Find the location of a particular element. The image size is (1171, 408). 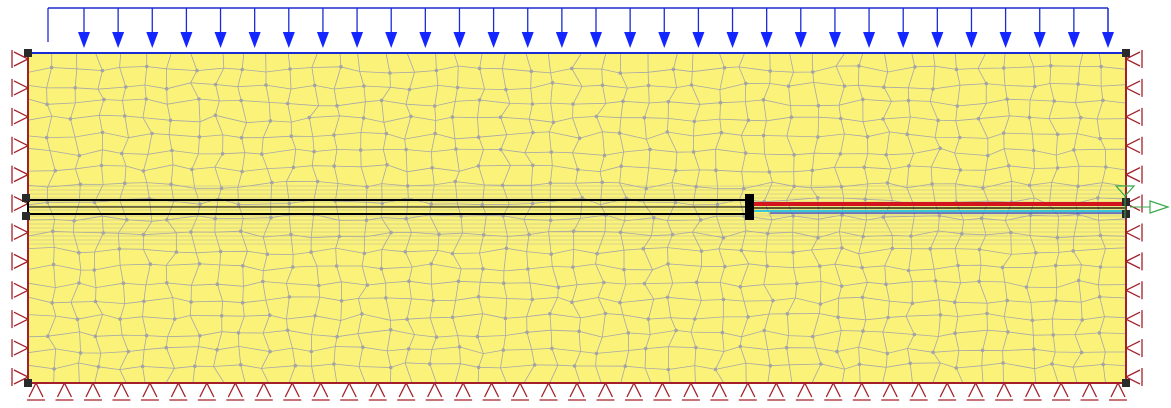

anchor-end-node is located at coordinates (1126, 202).